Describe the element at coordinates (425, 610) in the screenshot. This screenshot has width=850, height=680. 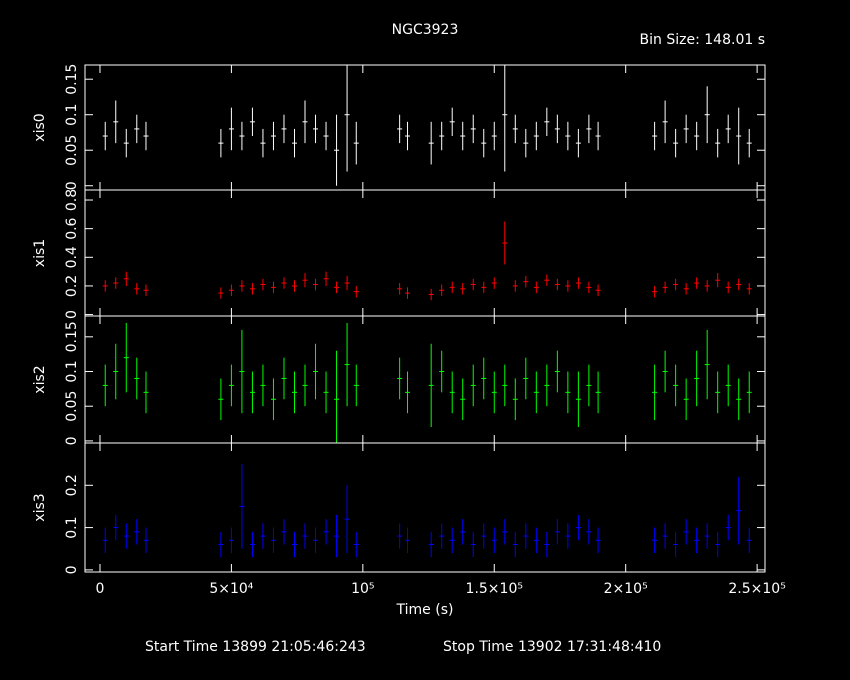
I see `x-axis-label: Time (s)` at that location.